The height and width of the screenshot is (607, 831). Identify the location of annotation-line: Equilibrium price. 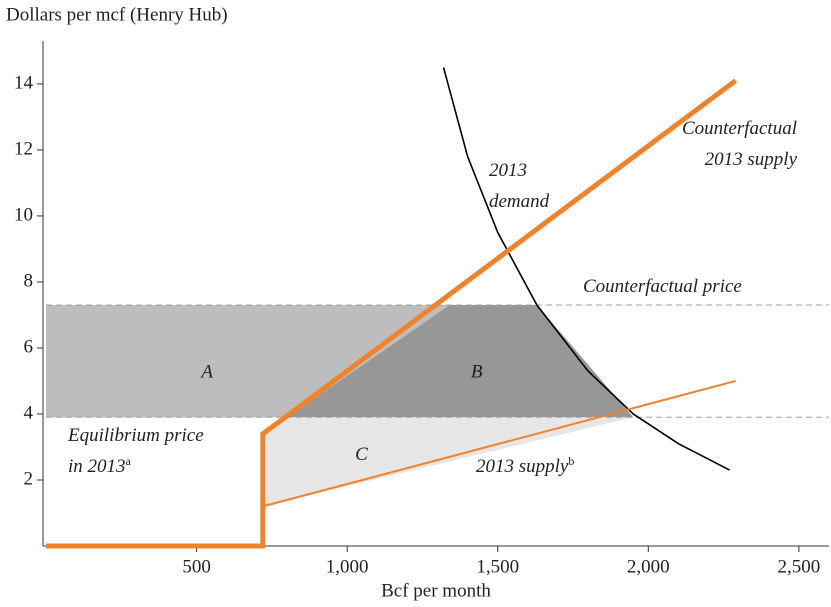
(135, 435).